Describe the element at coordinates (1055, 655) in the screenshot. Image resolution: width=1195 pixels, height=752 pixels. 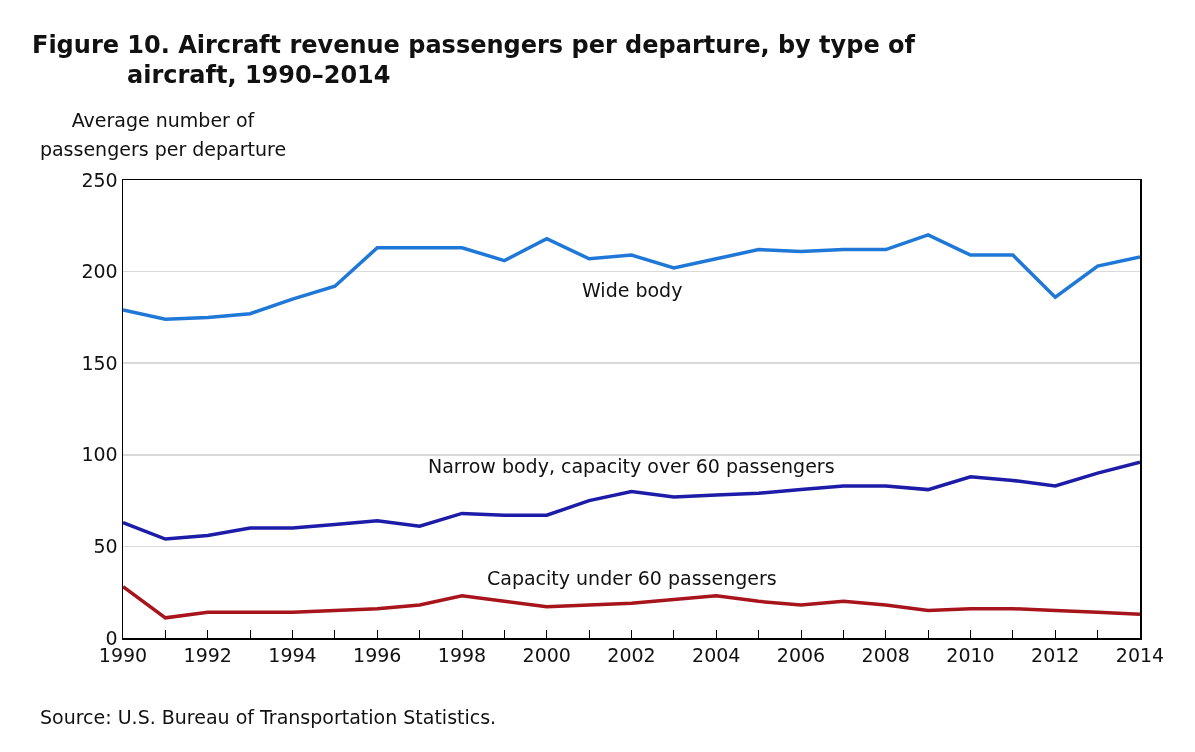
I see `x-tick-label: 2012` at that location.